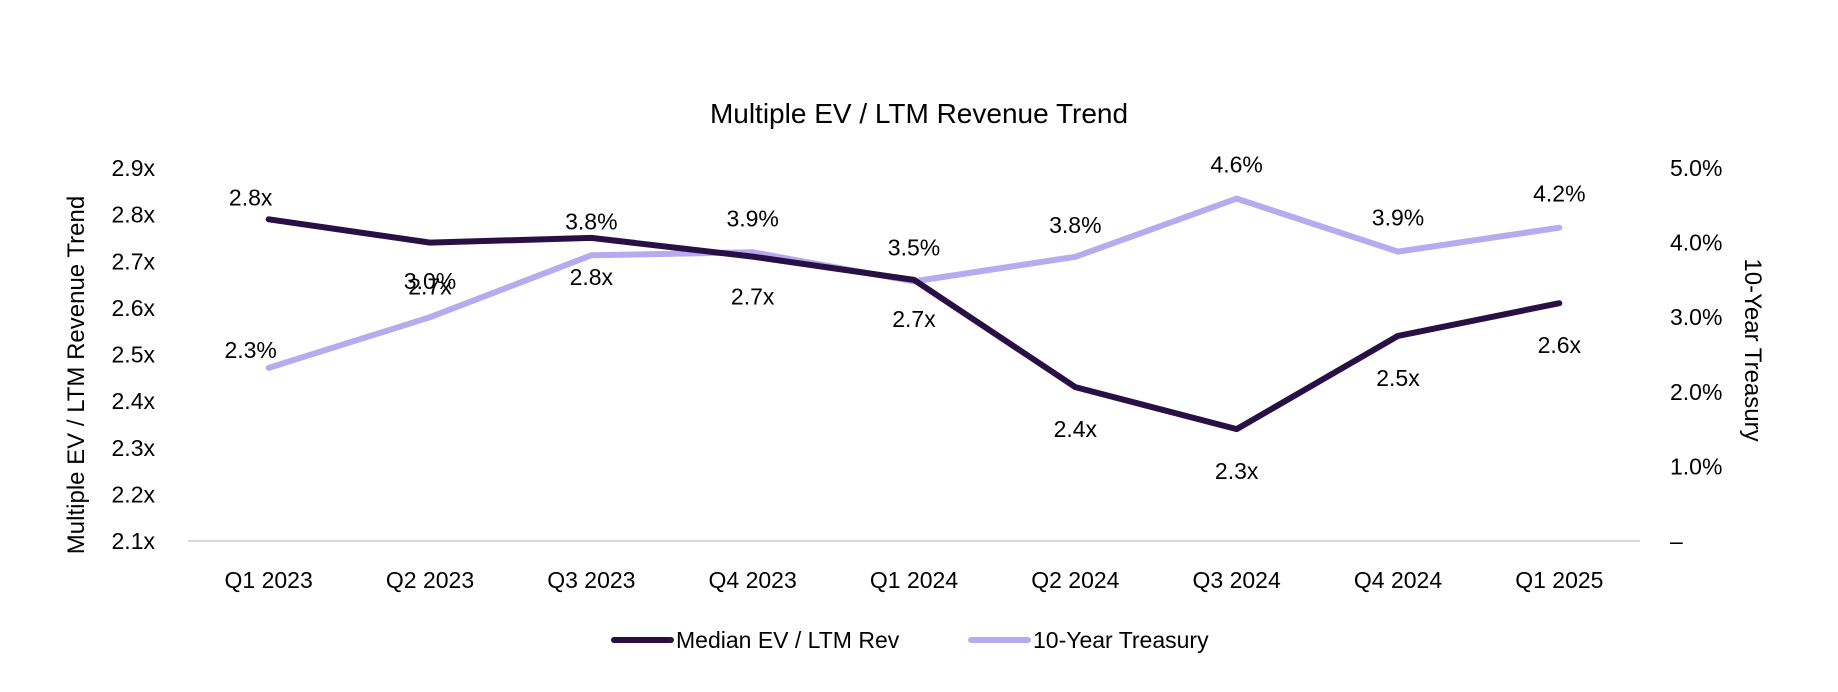 This screenshot has height=692, width=1838. What do you see at coordinates (134, 494) in the screenshot?
I see `y-tick-label: 2.2x` at bounding box center [134, 494].